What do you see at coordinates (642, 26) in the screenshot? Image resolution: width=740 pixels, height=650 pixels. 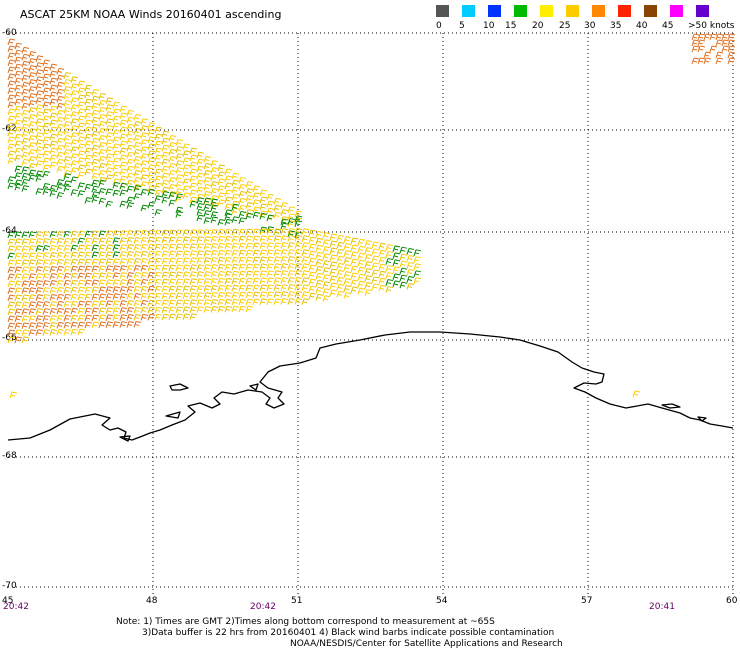 I see `legend-label: 40` at bounding box center [642, 26].